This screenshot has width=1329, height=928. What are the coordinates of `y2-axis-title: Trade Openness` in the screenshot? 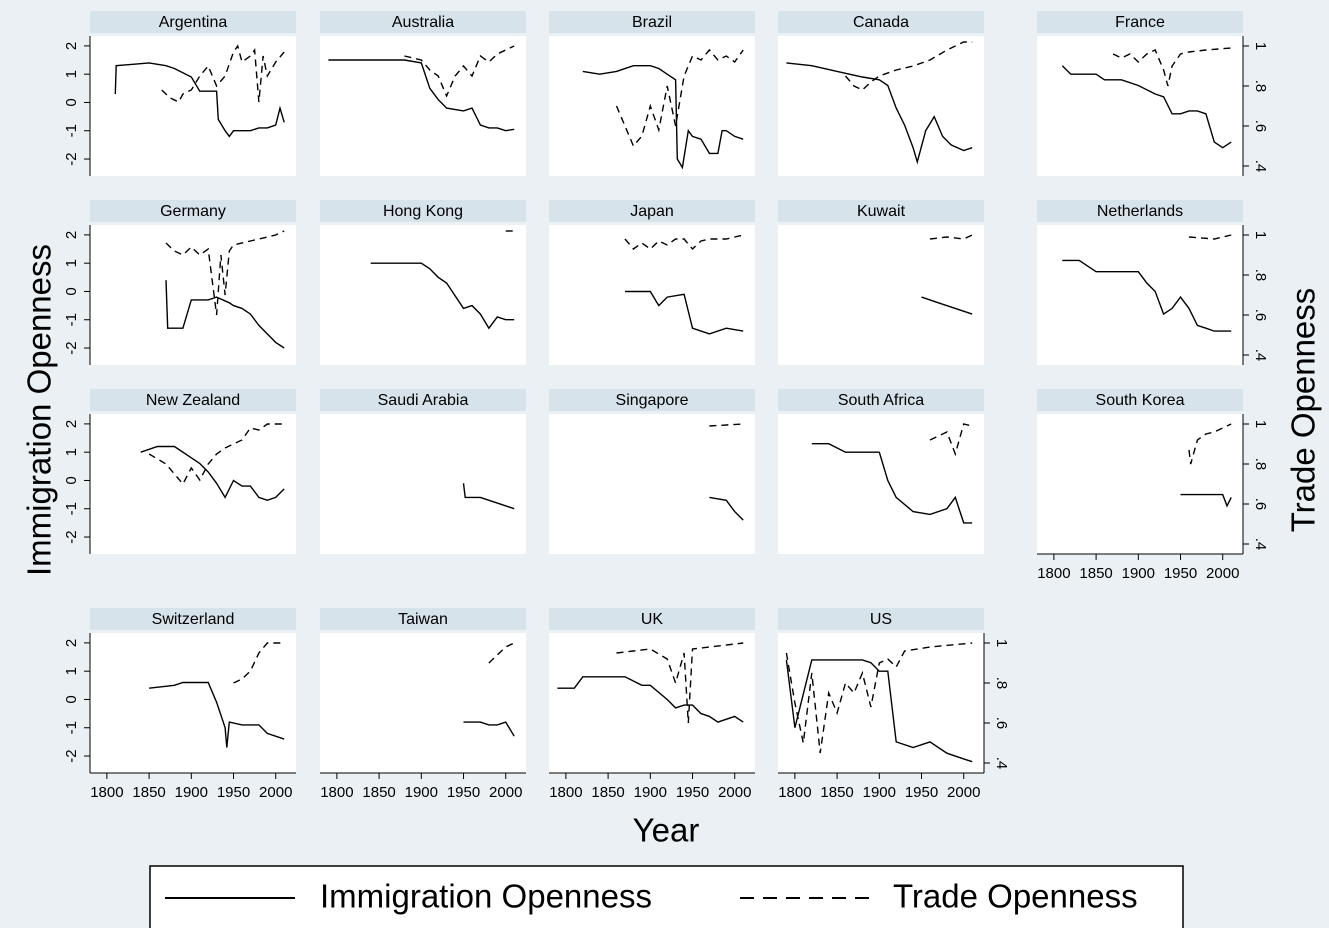 It's located at (1303, 410).